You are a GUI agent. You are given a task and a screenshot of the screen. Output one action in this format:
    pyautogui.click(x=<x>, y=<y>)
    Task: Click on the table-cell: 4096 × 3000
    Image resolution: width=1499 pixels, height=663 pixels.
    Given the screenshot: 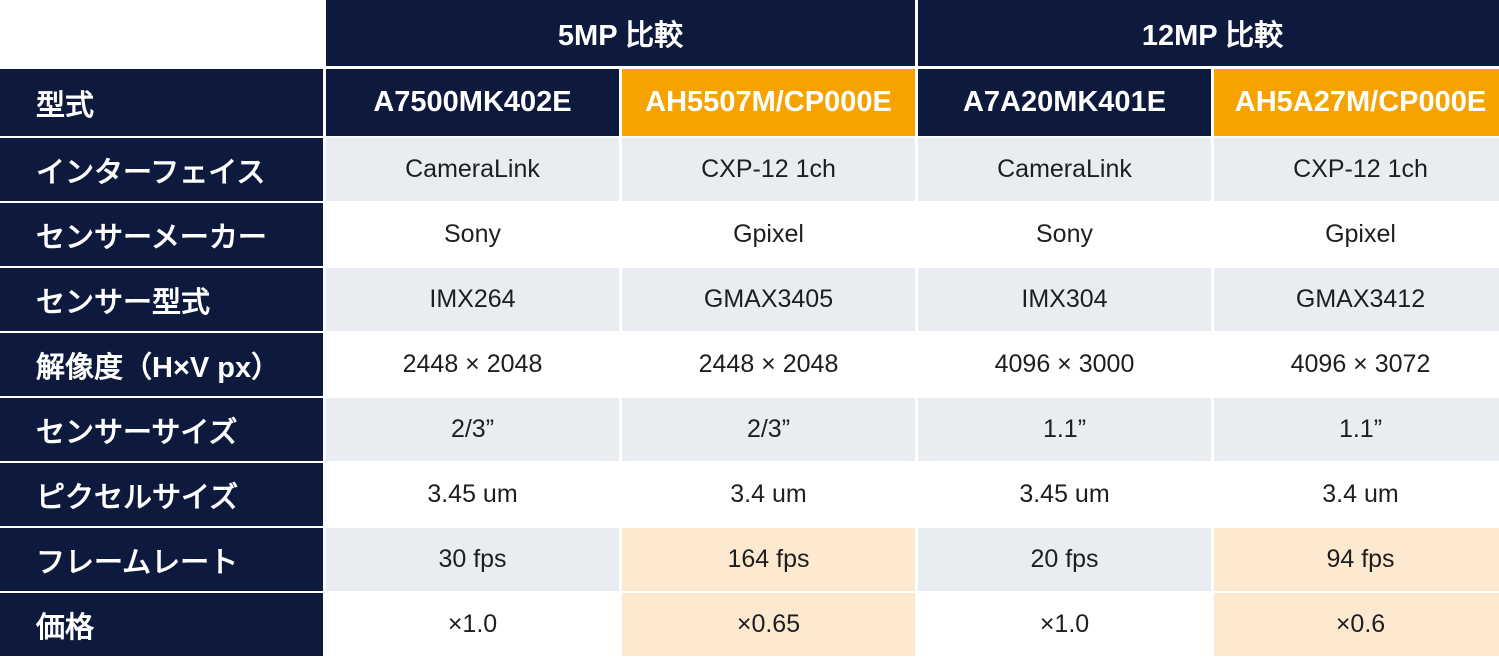 What is the action you would take?
    pyautogui.click(x=1064, y=365)
    